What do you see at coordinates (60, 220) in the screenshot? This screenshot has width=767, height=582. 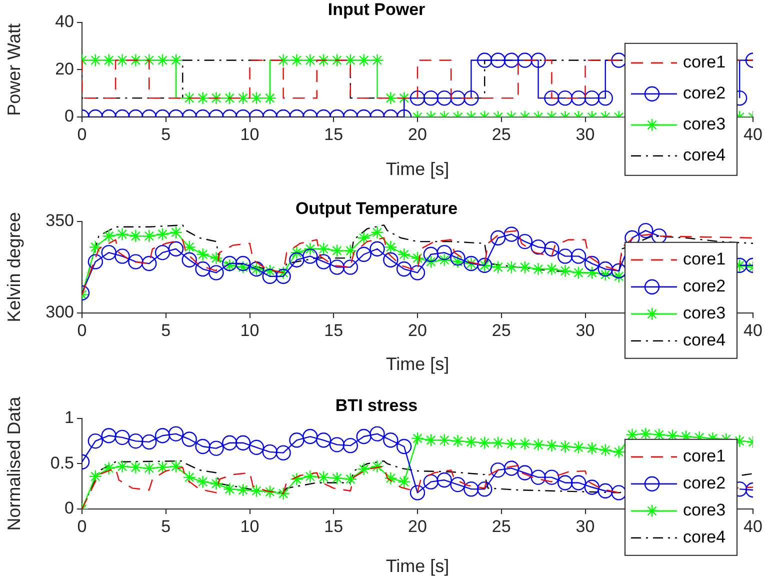 I see `y-tick-label: 350` at bounding box center [60, 220].